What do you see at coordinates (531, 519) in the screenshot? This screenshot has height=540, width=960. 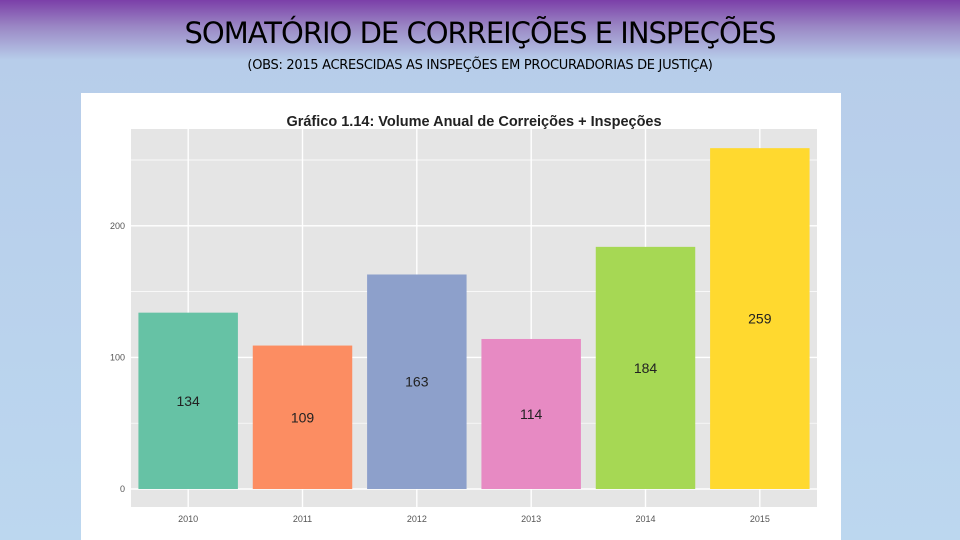 I see `x-tick-label: 2013` at bounding box center [531, 519].